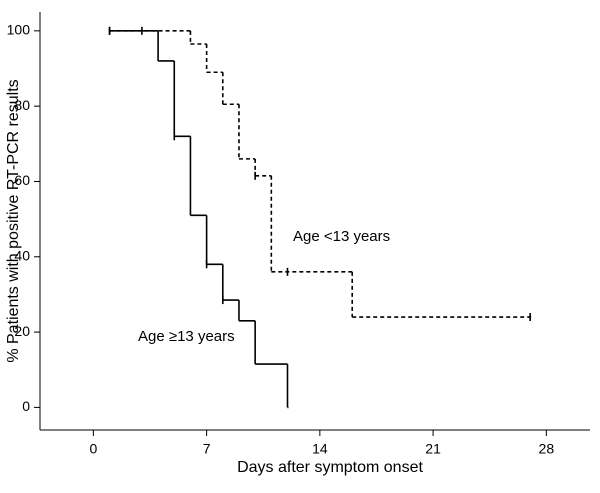  Describe the element at coordinates (320, 449) in the screenshot. I see `x-tick-label: 14` at that location.